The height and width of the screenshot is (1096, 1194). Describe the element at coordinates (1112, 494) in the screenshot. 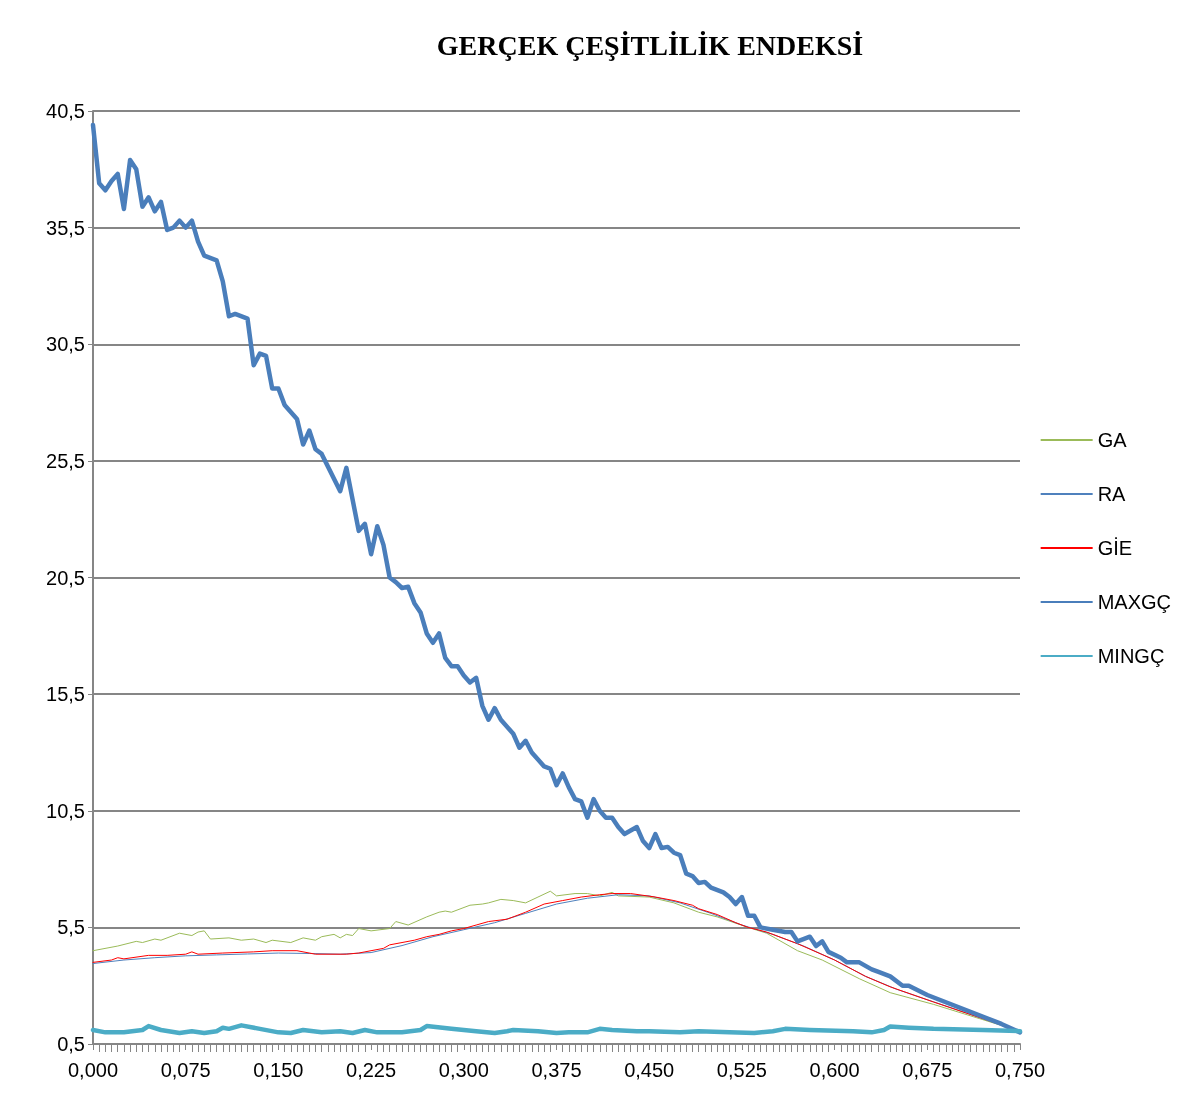

I see `legend-label: RA` at that location.